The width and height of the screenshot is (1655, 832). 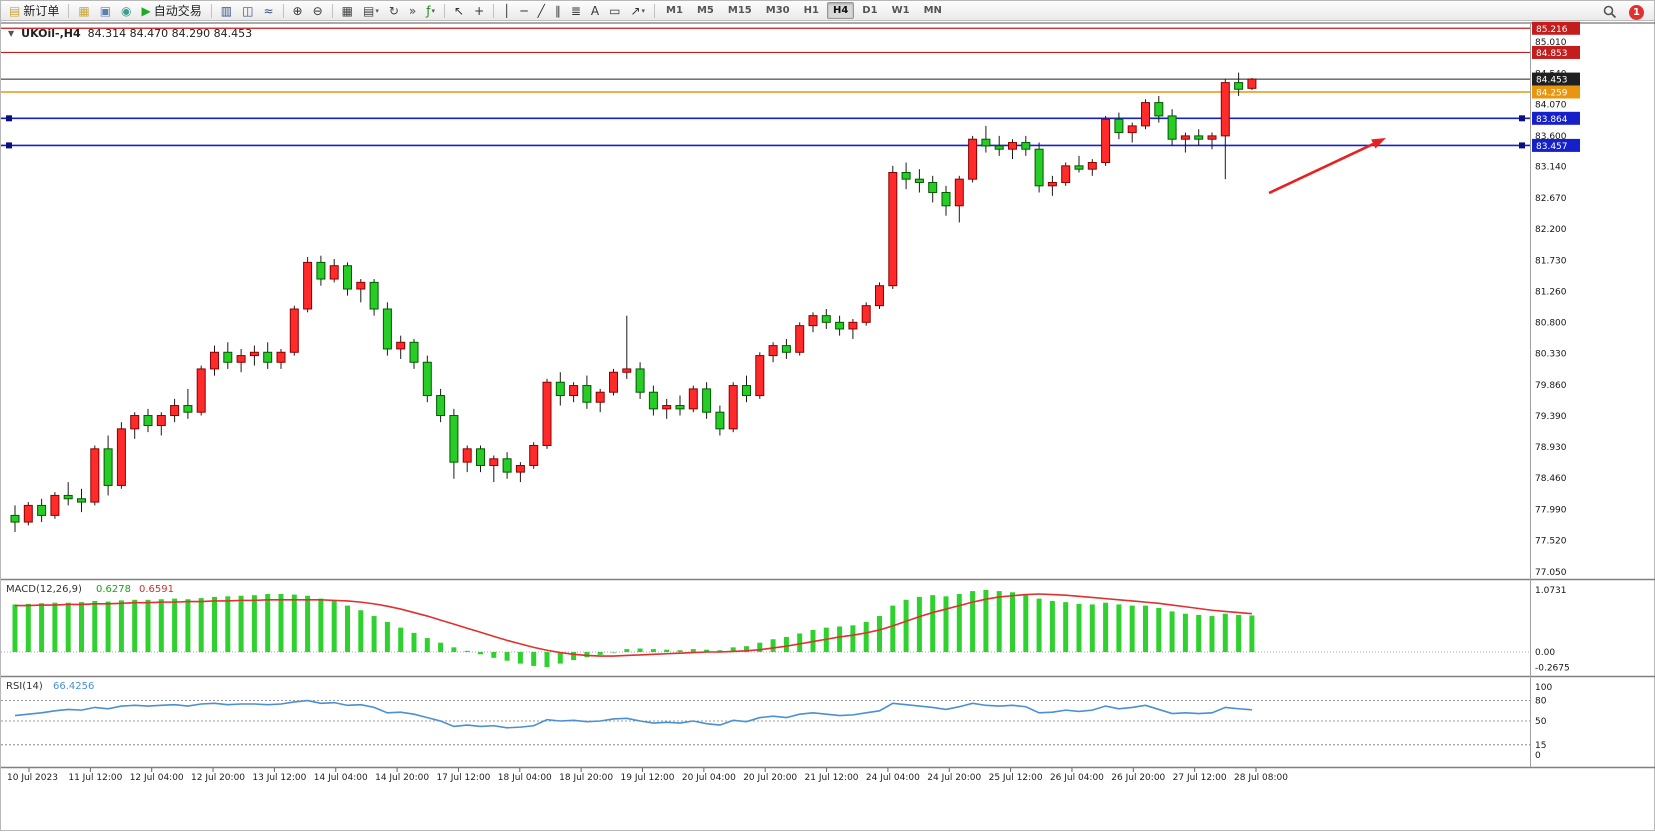 I want to click on timeframe-h4: H4, so click(x=840, y=10).